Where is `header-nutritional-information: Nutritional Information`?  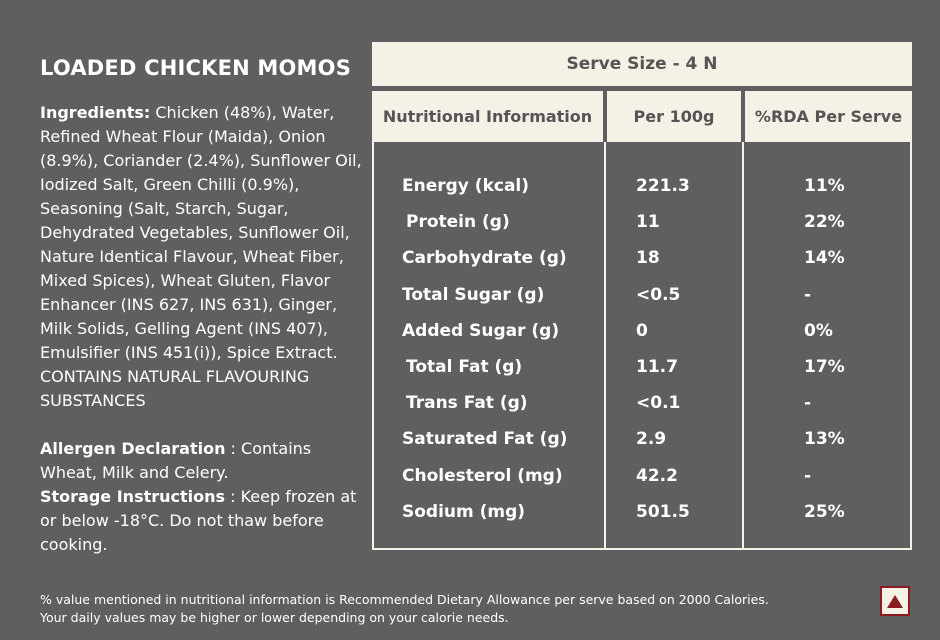
header-nutritional-information: Nutritional Information is located at coordinates (487, 116).